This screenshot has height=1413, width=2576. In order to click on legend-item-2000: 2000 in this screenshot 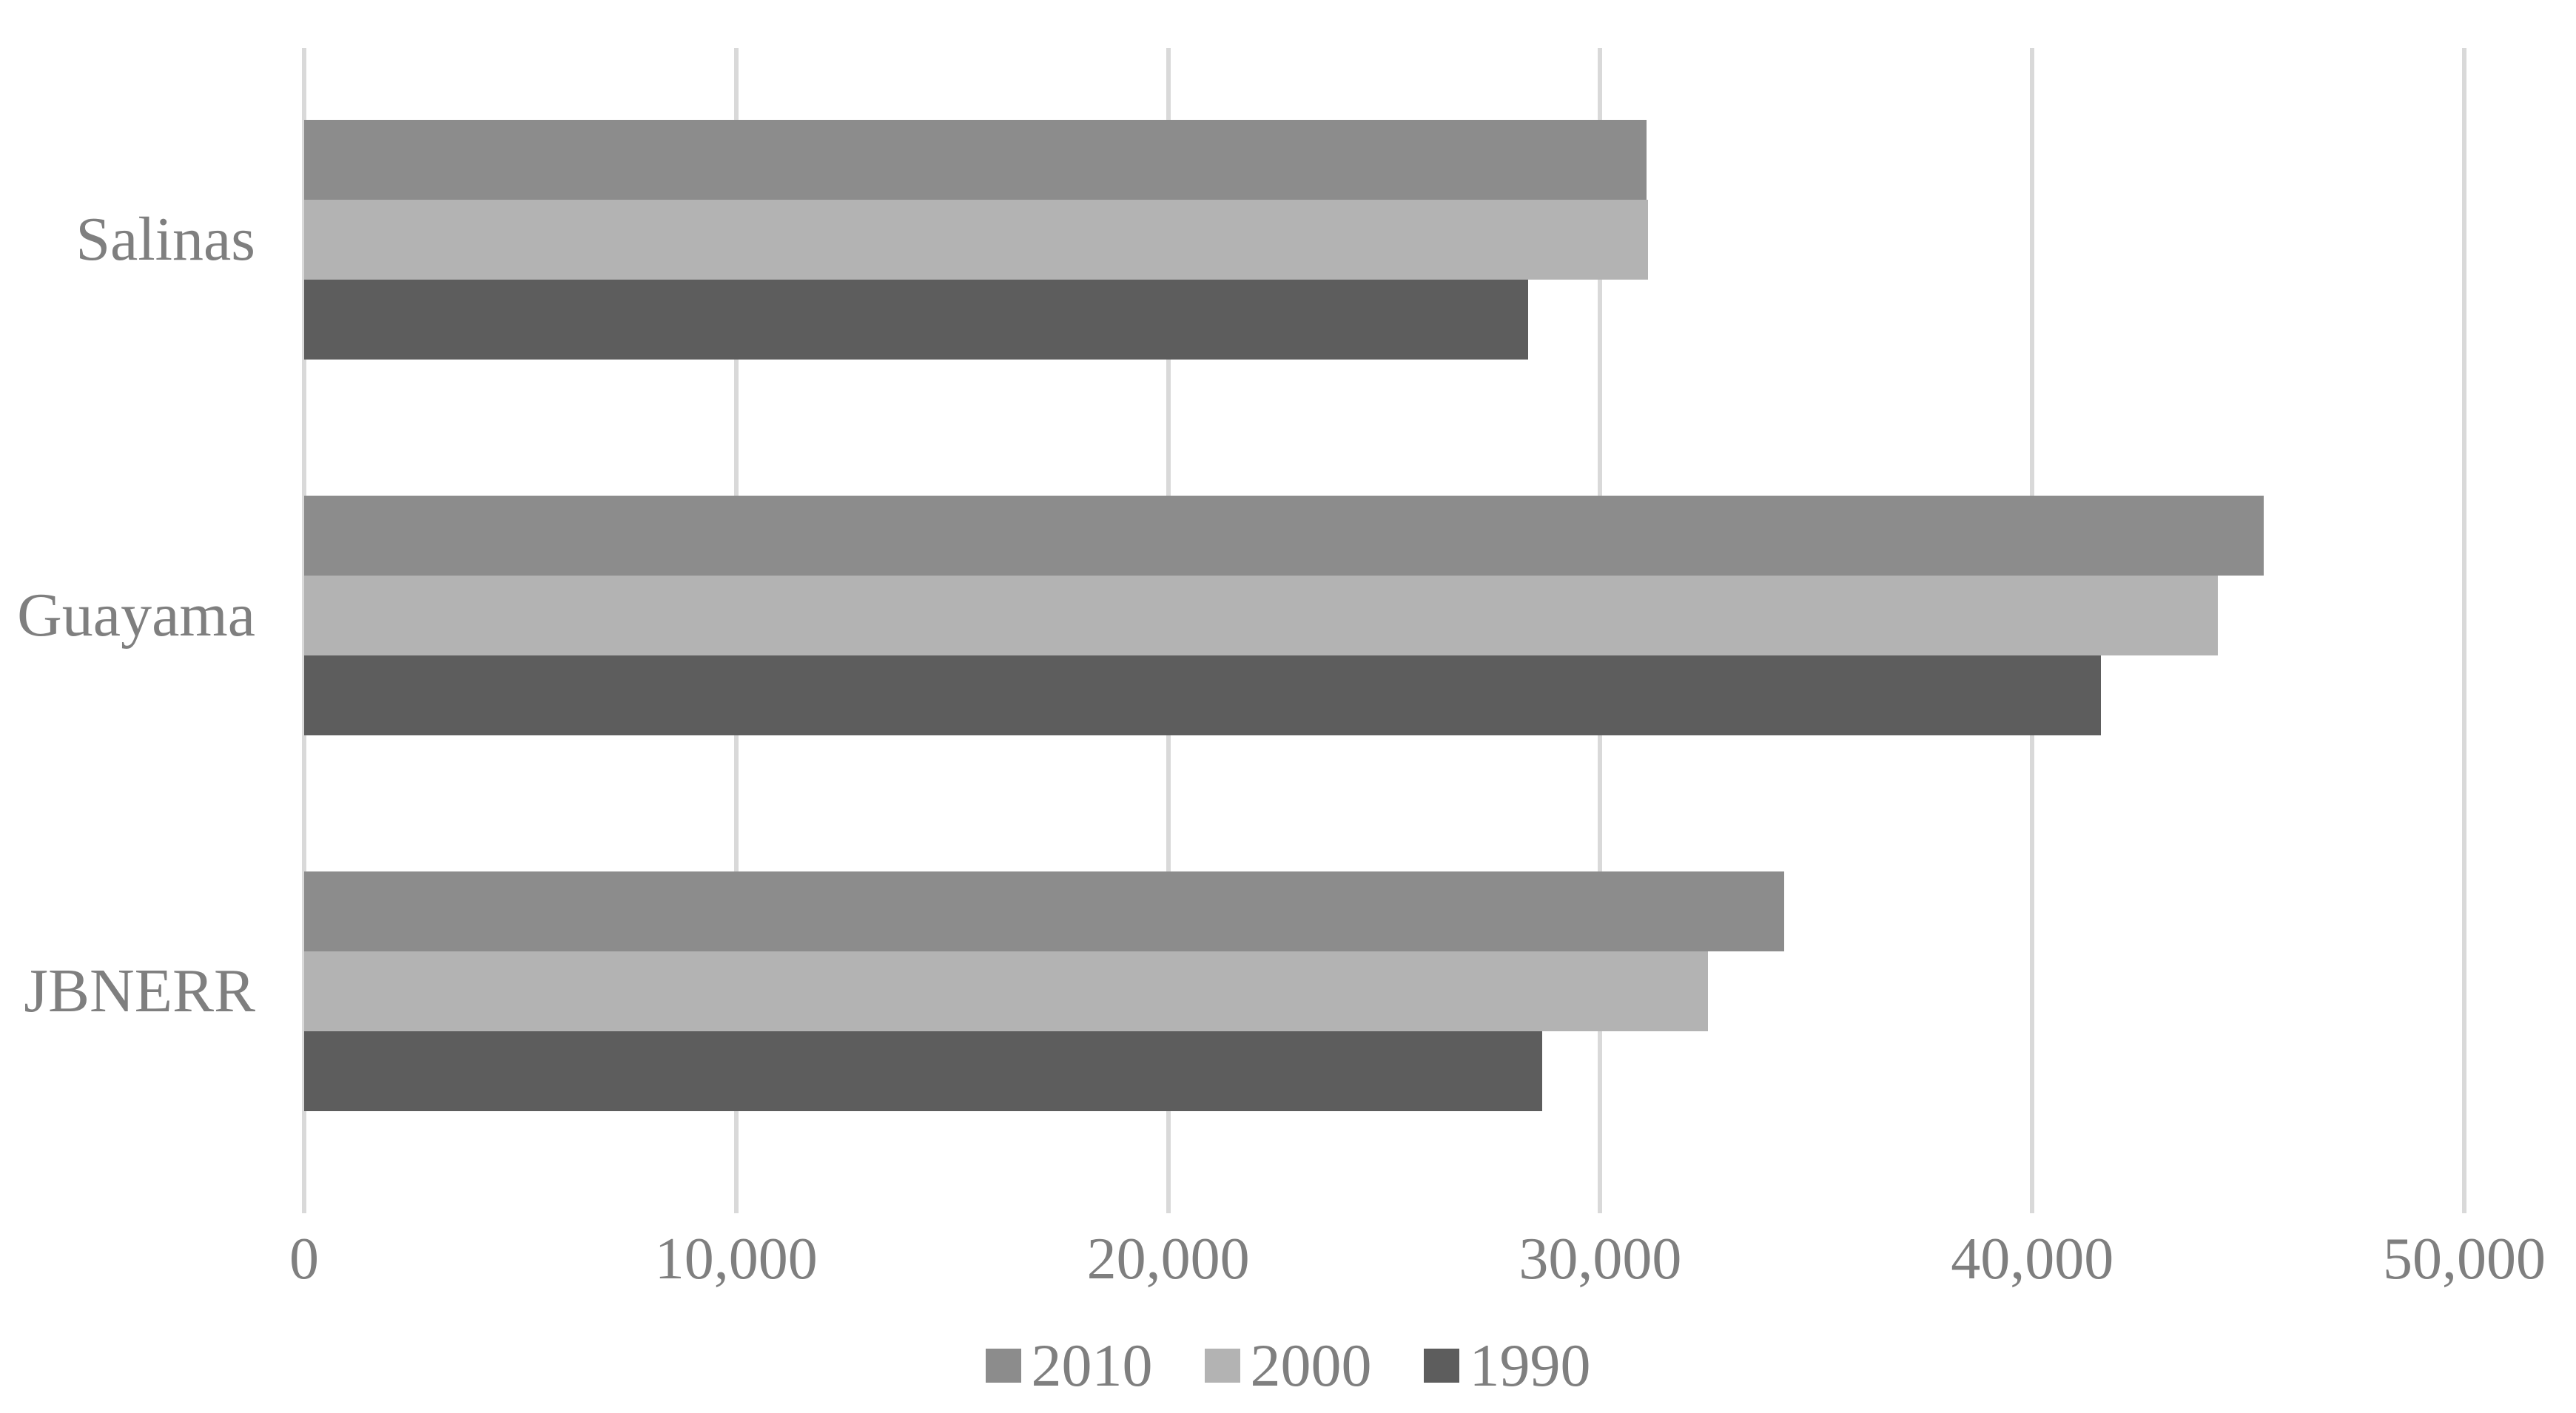, I will do `click(1288, 1366)`.